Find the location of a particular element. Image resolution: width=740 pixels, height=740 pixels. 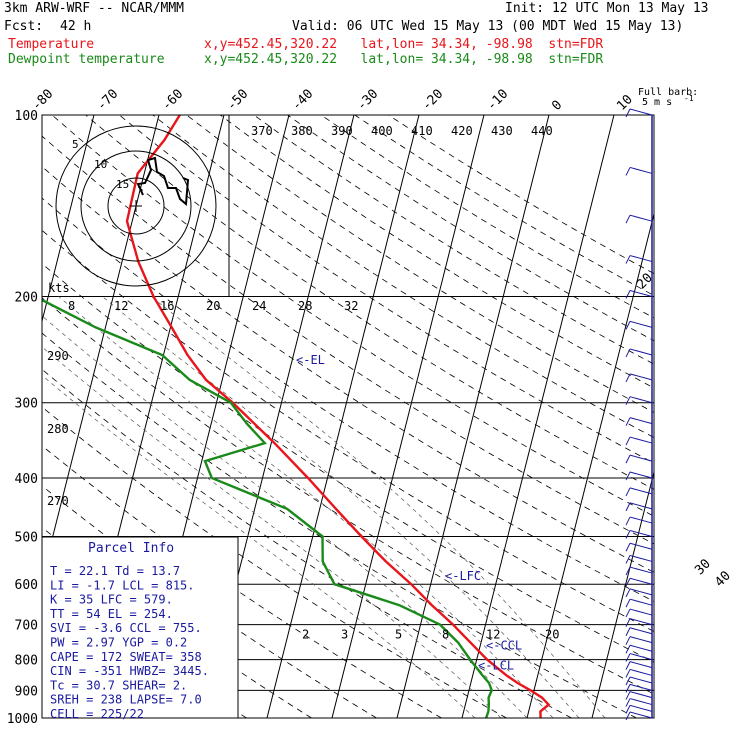

barb-legend-exponent: -1 is located at coordinates (689, 98).